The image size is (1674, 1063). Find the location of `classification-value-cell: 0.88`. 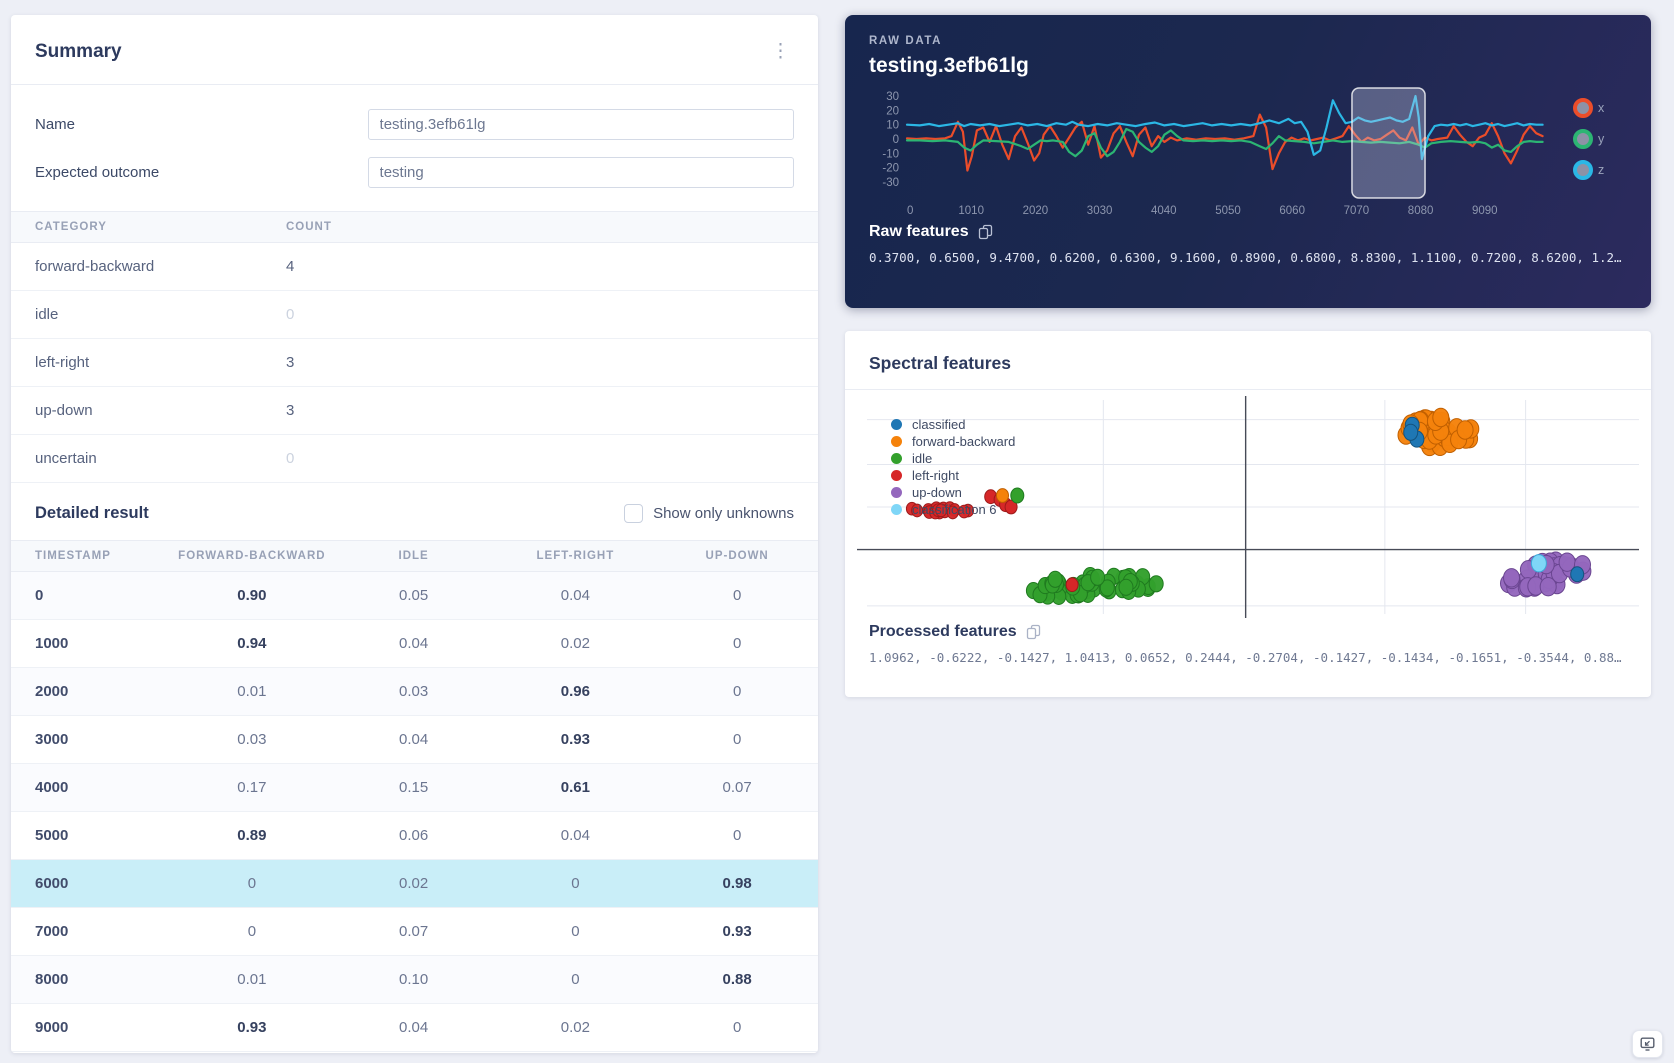

classification-value-cell: 0.88 is located at coordinates (737, 979).